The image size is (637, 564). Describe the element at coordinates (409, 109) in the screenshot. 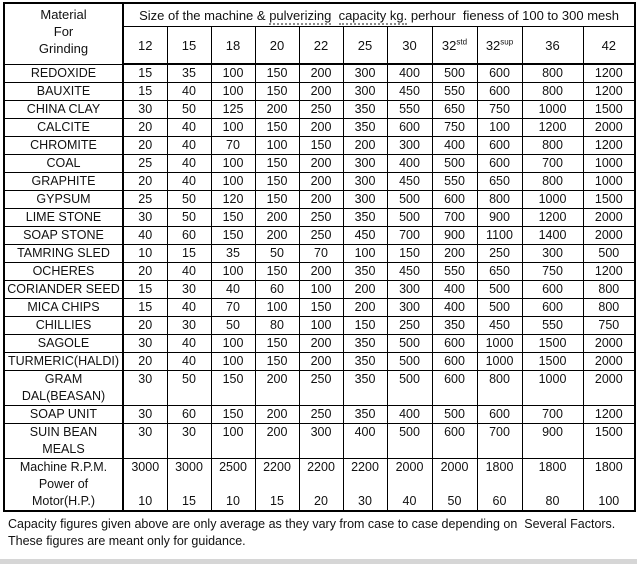

I see `capacity-value-cell: 550` at that location.